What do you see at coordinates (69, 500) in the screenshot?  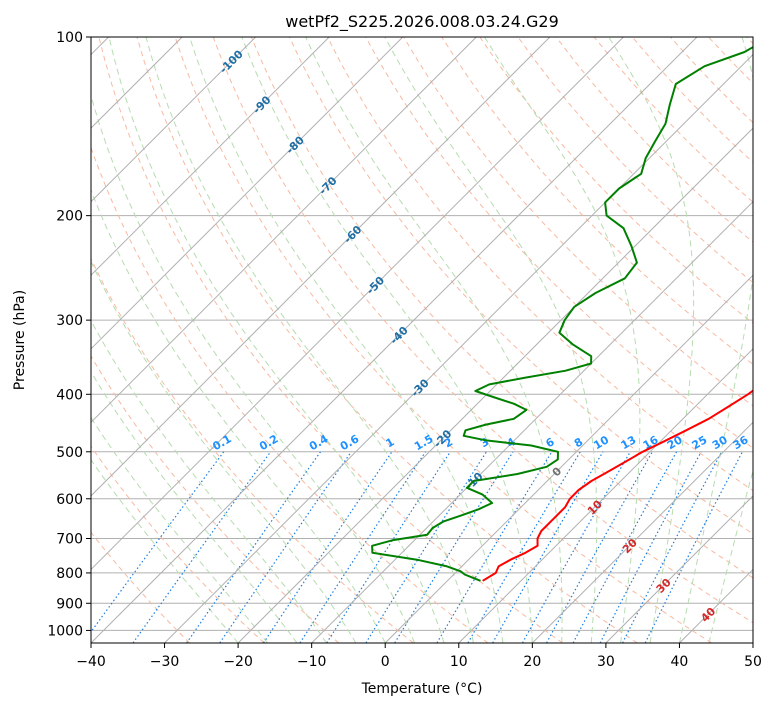 I see `y-tick-label: 600` at bounding box center [69, 500].